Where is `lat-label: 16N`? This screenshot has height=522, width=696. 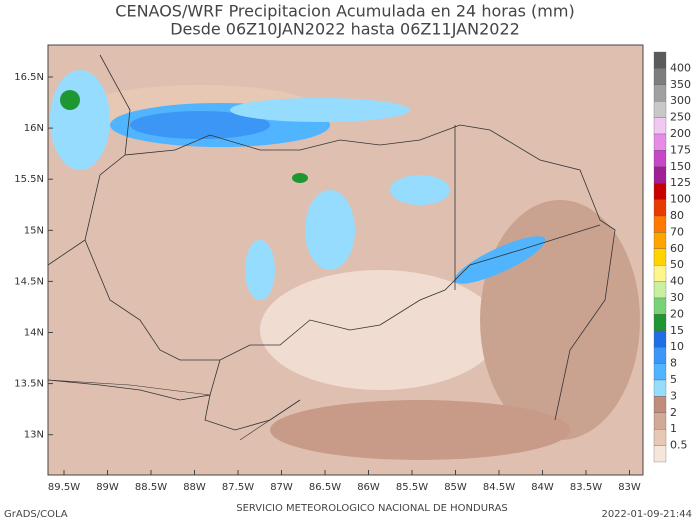
lat-label: 16N is located at coordinates (34, 128).